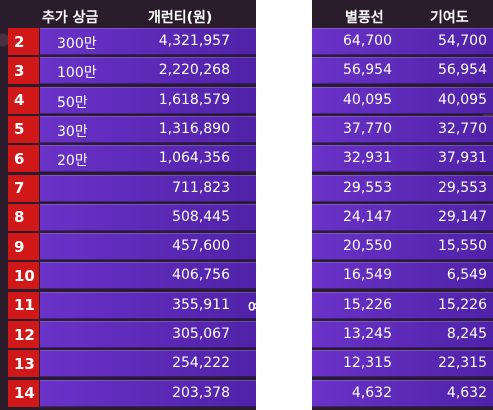  I want to click on table-row: 14 203,378 4,632 4,632, so click(250, 393).